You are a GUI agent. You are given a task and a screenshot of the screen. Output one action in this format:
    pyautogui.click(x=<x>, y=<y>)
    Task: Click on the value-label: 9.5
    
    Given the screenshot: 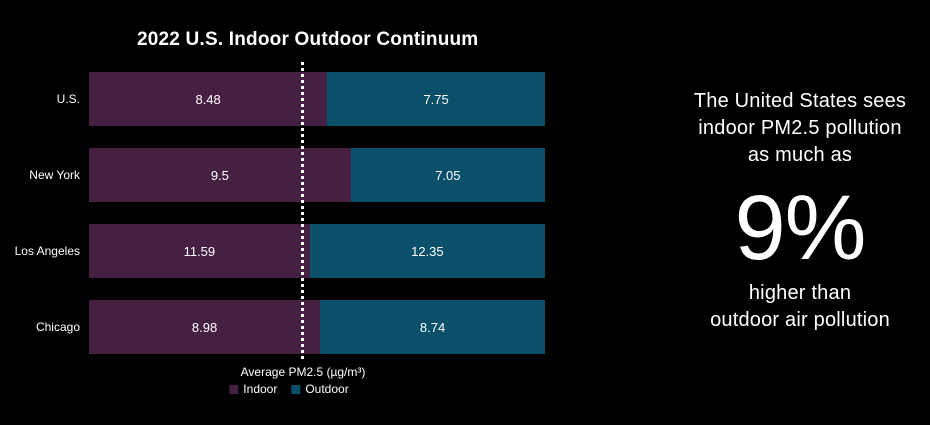 What is the action you would take?
    pyautogui.click(x=219, y=175)
    